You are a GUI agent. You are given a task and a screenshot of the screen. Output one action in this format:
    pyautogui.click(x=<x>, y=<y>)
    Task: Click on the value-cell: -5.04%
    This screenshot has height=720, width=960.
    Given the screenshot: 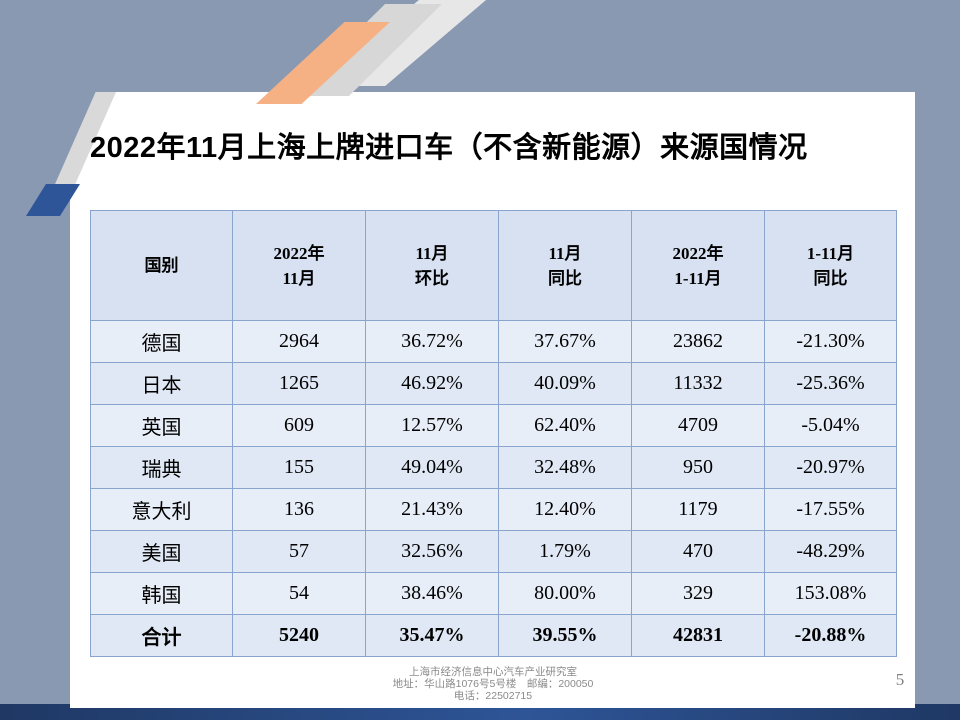 What is the action you would take?
    pyautogui.click(x=830, y=425)
    